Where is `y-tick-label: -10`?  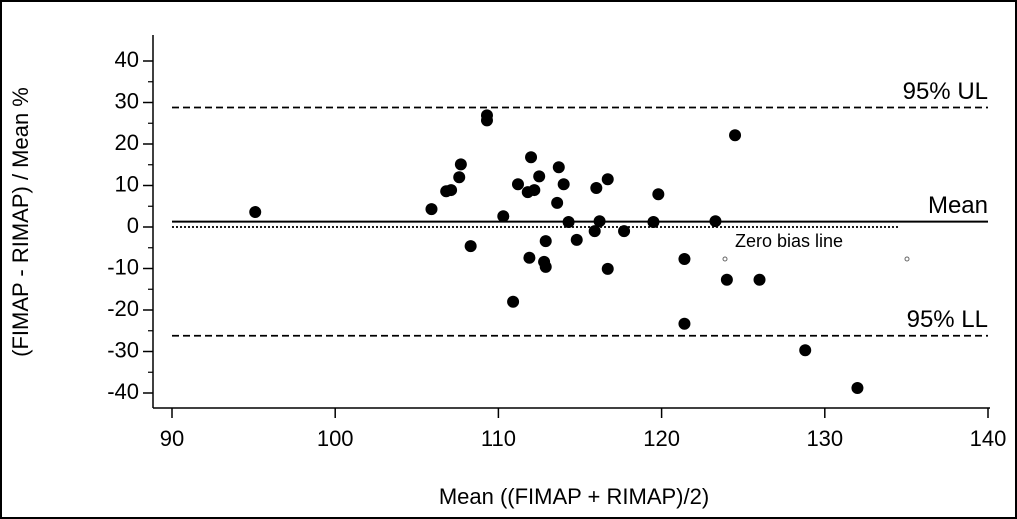
y-tick-label: -10 is located at coordinates (123, 266).